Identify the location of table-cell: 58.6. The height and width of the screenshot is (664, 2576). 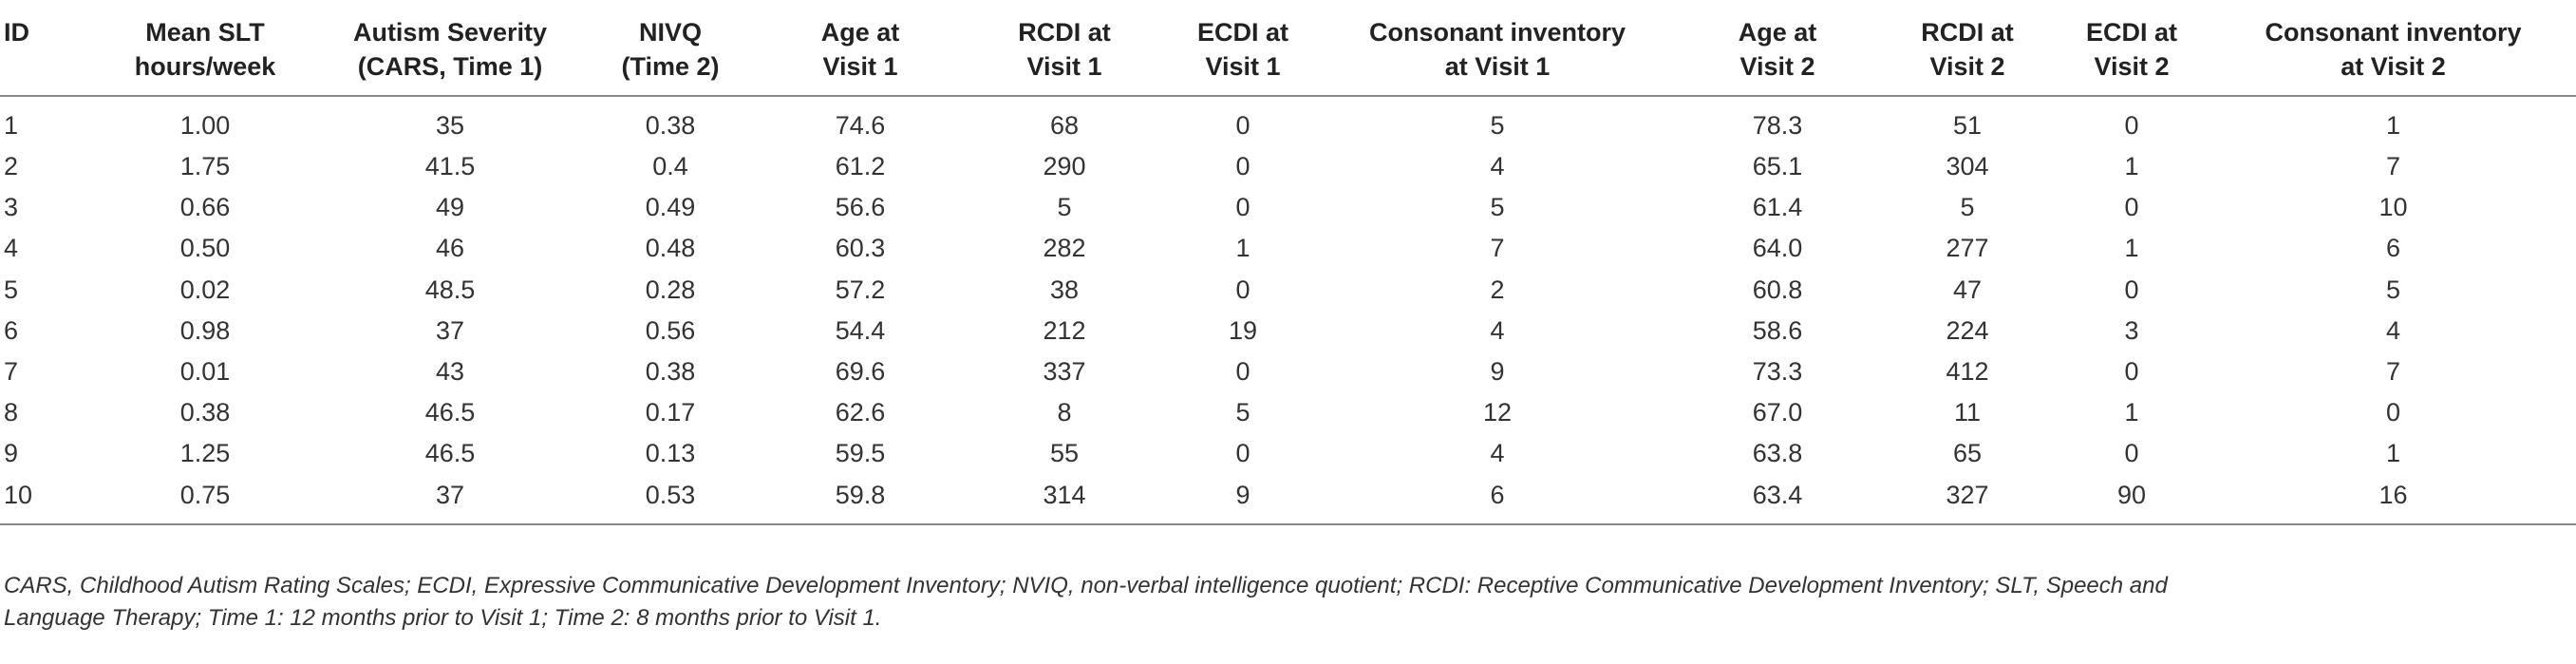
(1777, 330).